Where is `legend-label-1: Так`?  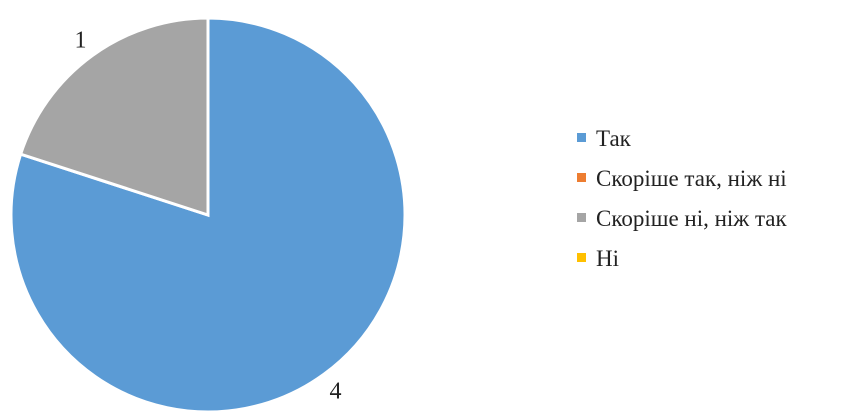 legend-label-1: Так is located at coordinates (614, 138).